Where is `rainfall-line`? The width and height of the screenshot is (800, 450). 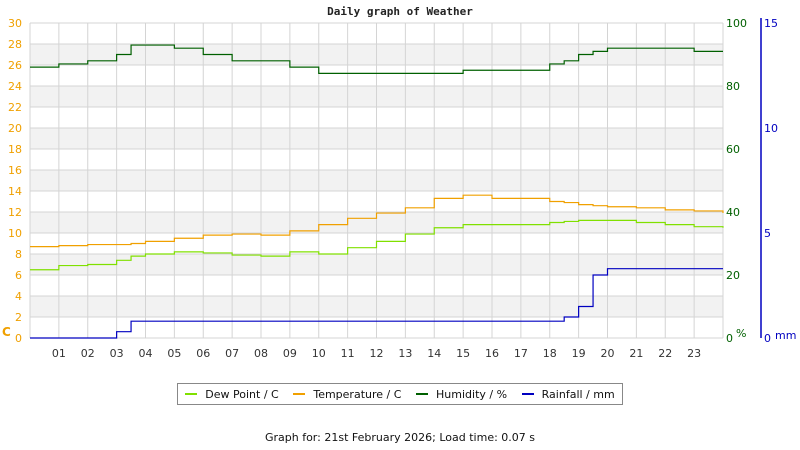 rainfall-line is located at coordinates (376, 303).